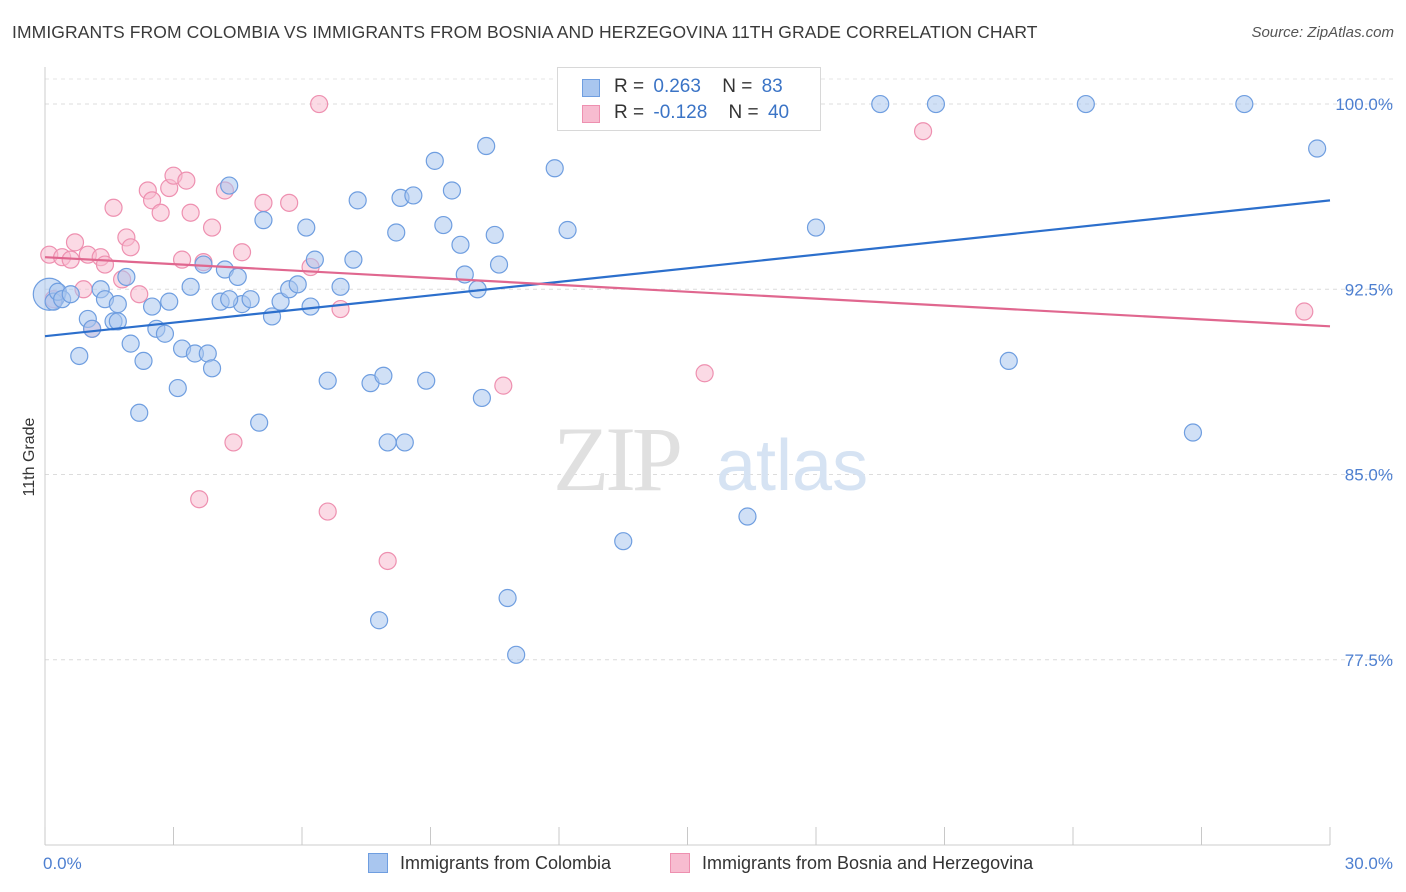 The width and height of the screenshot is (1406, 892). I want to click on y-axis-label: 11th Grade, so click(29, 456).